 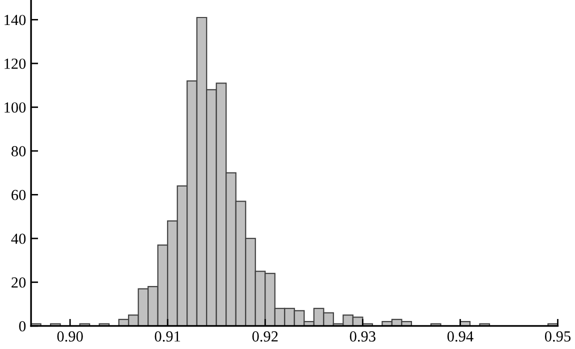 I want to click on x-tick-label: 0.90, so click(x=70, y=336).